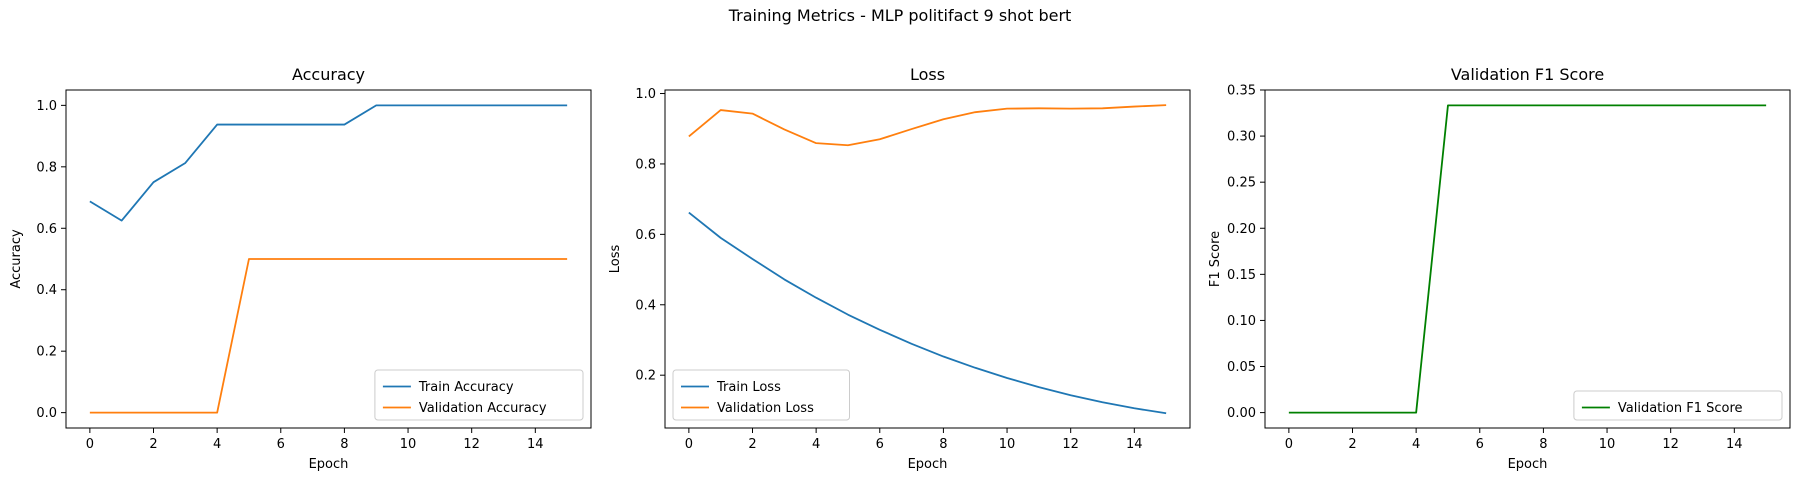  Describe the element at coordinates (1241, 367) in the screenshot. I see `y-tick-label: 0.05` at that location.